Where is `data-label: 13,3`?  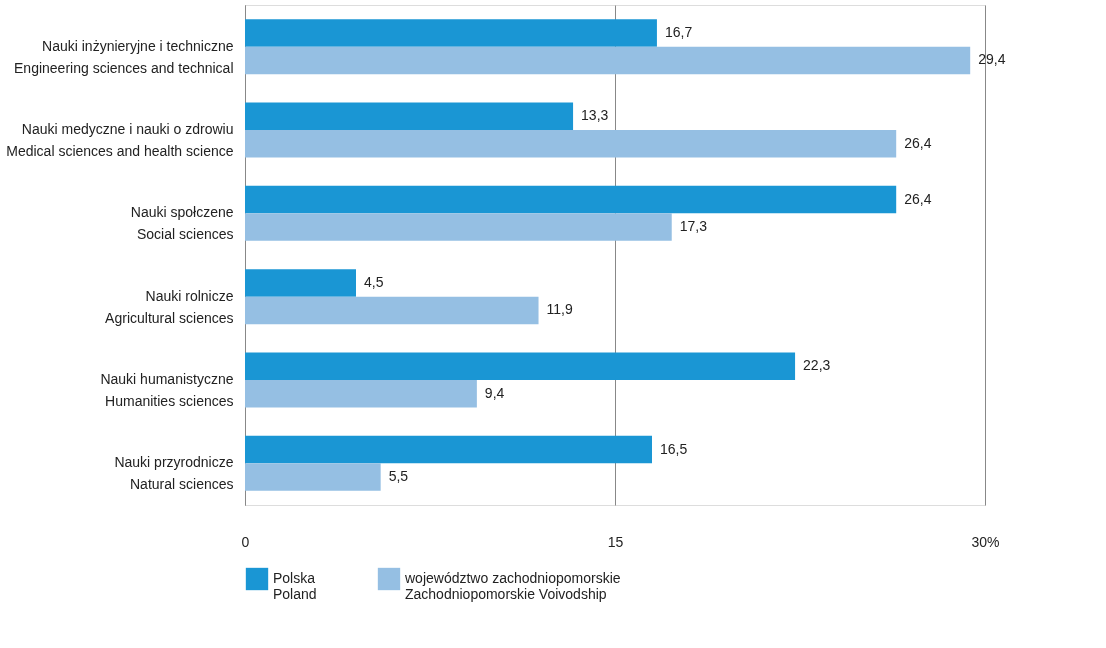
data-label: 13,3 is located at coordinates (595, 115).